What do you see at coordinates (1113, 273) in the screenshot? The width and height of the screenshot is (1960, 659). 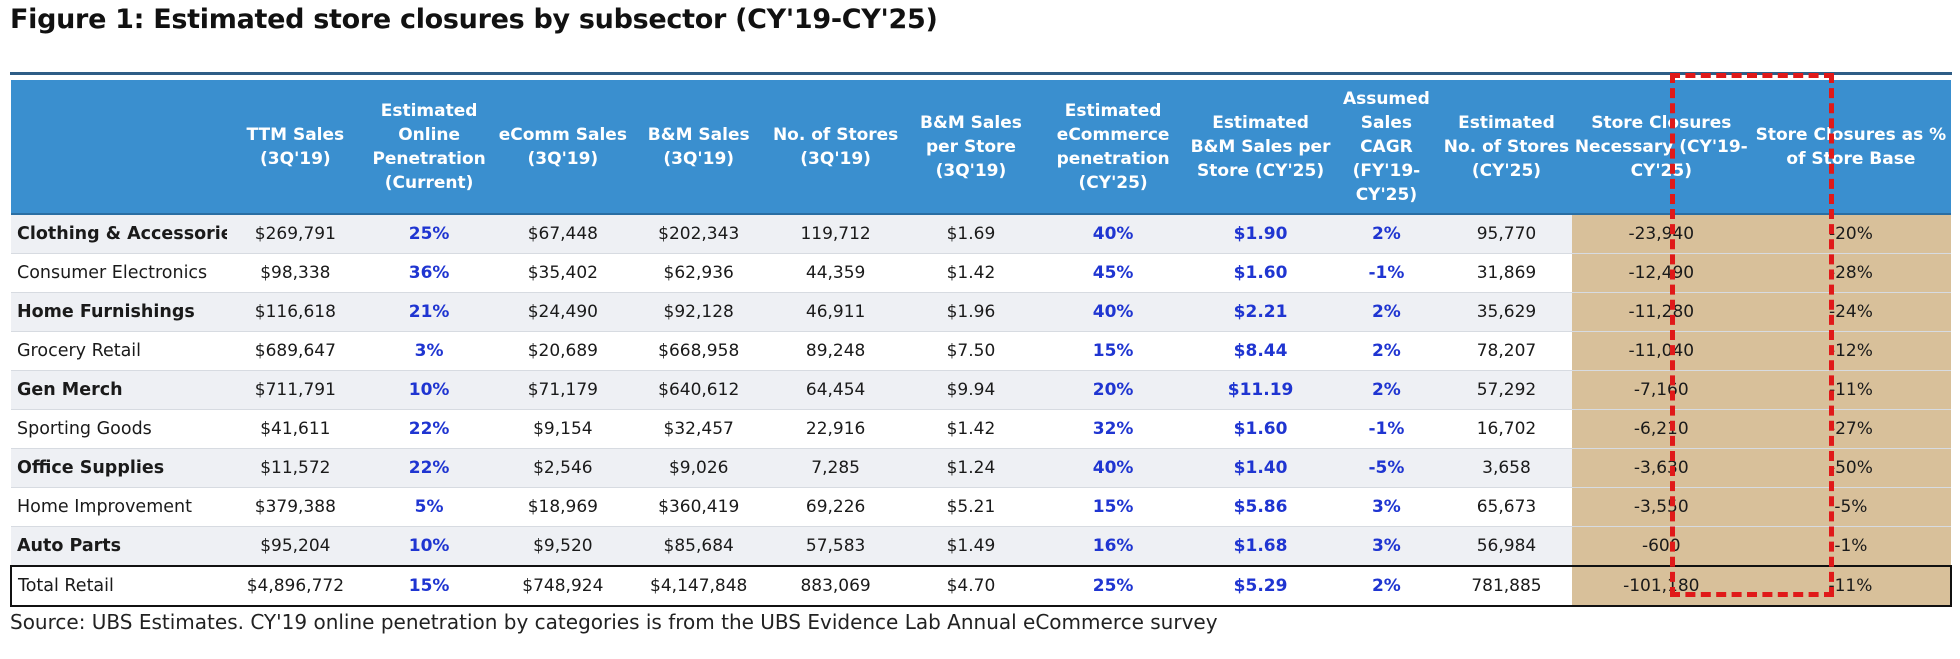 I see `cell-ecommerce-penetration-cy25: 45%` at bounding box center [1113, 273].